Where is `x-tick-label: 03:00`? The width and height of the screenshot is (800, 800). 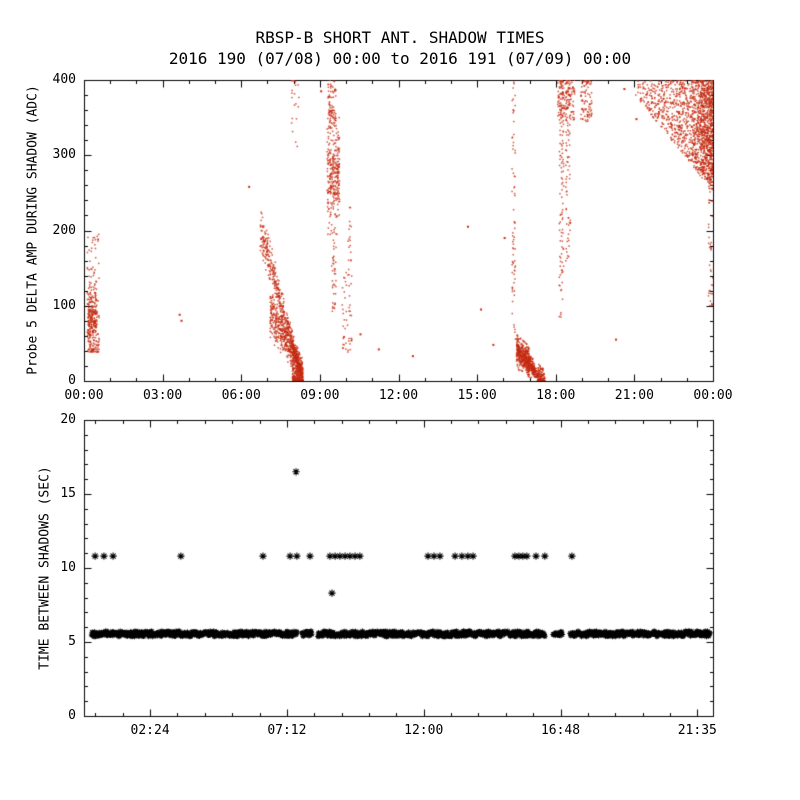 x-tick-label: 03:00 is located at coordinates (163, 395).